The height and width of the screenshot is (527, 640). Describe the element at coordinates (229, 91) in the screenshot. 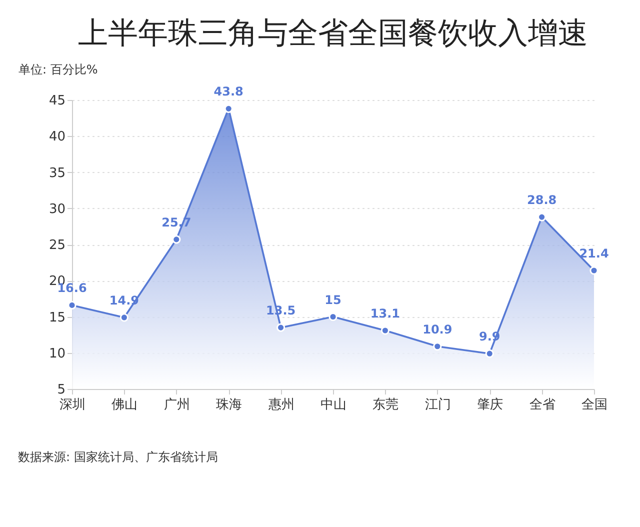

I see `data-label: 43.8` at that location.